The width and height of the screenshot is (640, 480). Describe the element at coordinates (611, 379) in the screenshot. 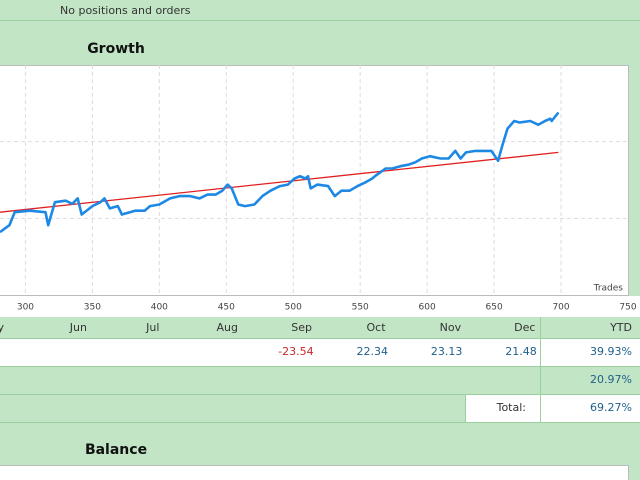

I see `ytd-value: 20.97%` at that location.